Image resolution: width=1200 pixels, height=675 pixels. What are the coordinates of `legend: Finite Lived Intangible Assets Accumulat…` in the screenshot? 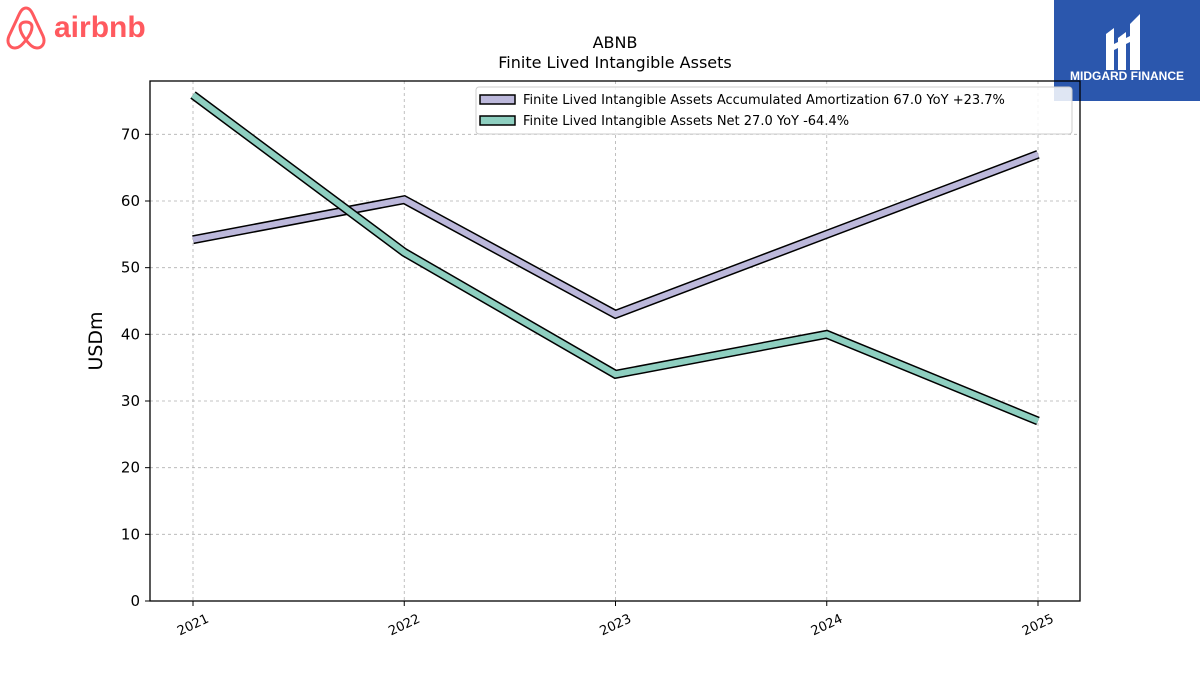 It's located at (774, 110).